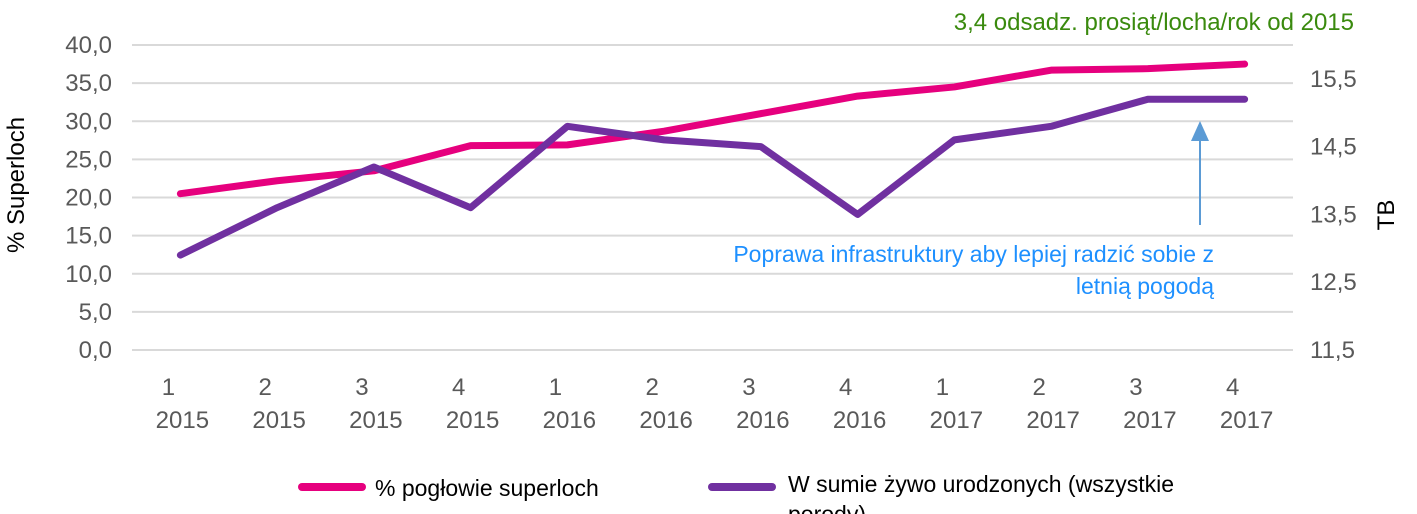  Describe the element at coordinates (487, 488) in the screenshot. I see `legend-label: % pogłowie superloch` at that location.